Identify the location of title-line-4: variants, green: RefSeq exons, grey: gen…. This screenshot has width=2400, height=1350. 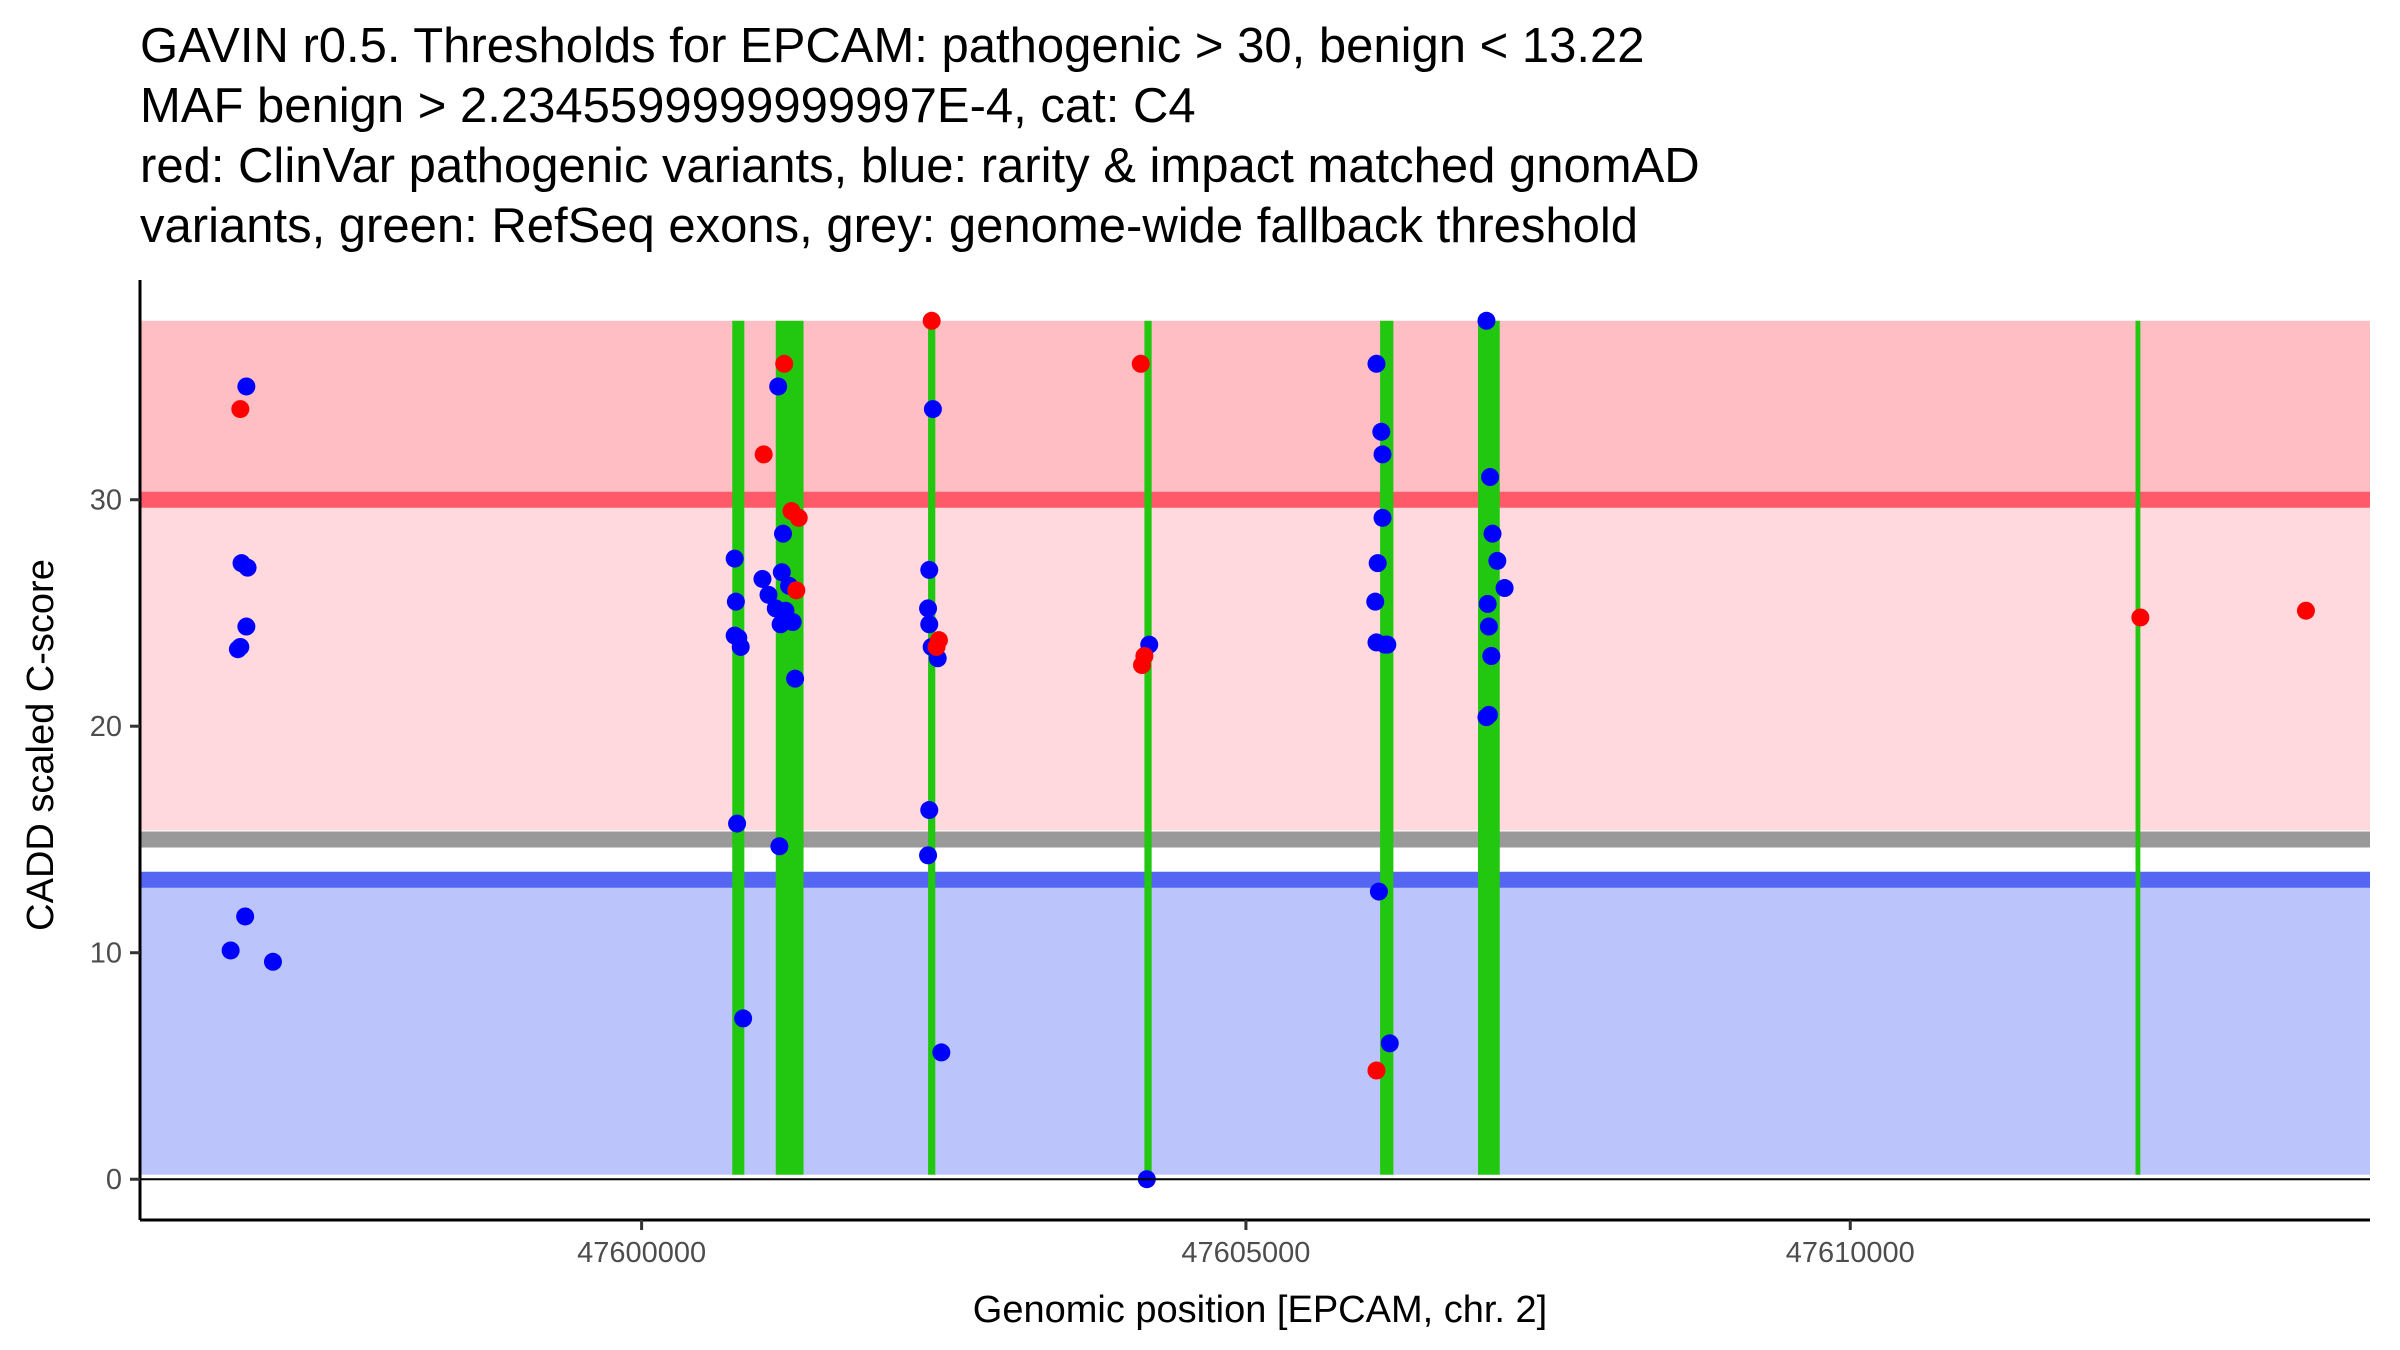
(889, 226).